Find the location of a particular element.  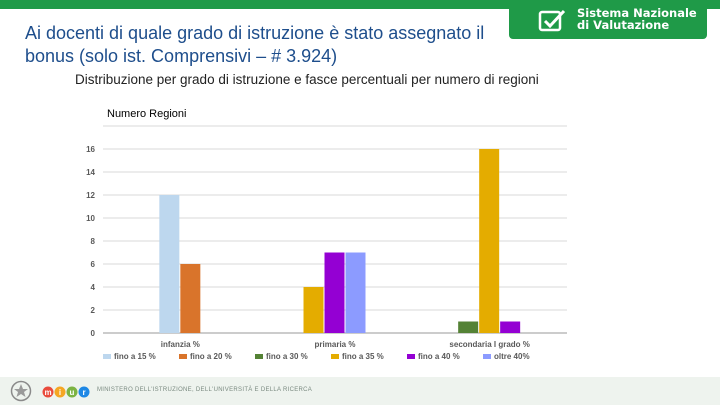

miur-logo-letter: m is located at coordinates (47, 392).